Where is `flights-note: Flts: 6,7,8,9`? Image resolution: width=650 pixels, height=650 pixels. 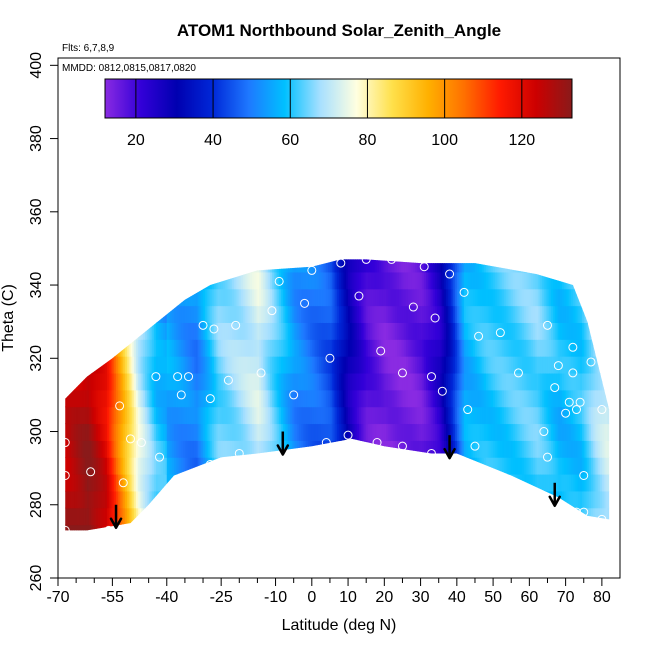 flights-note: Flts: 6,7,8,9 is located at coordinates (88, 48).